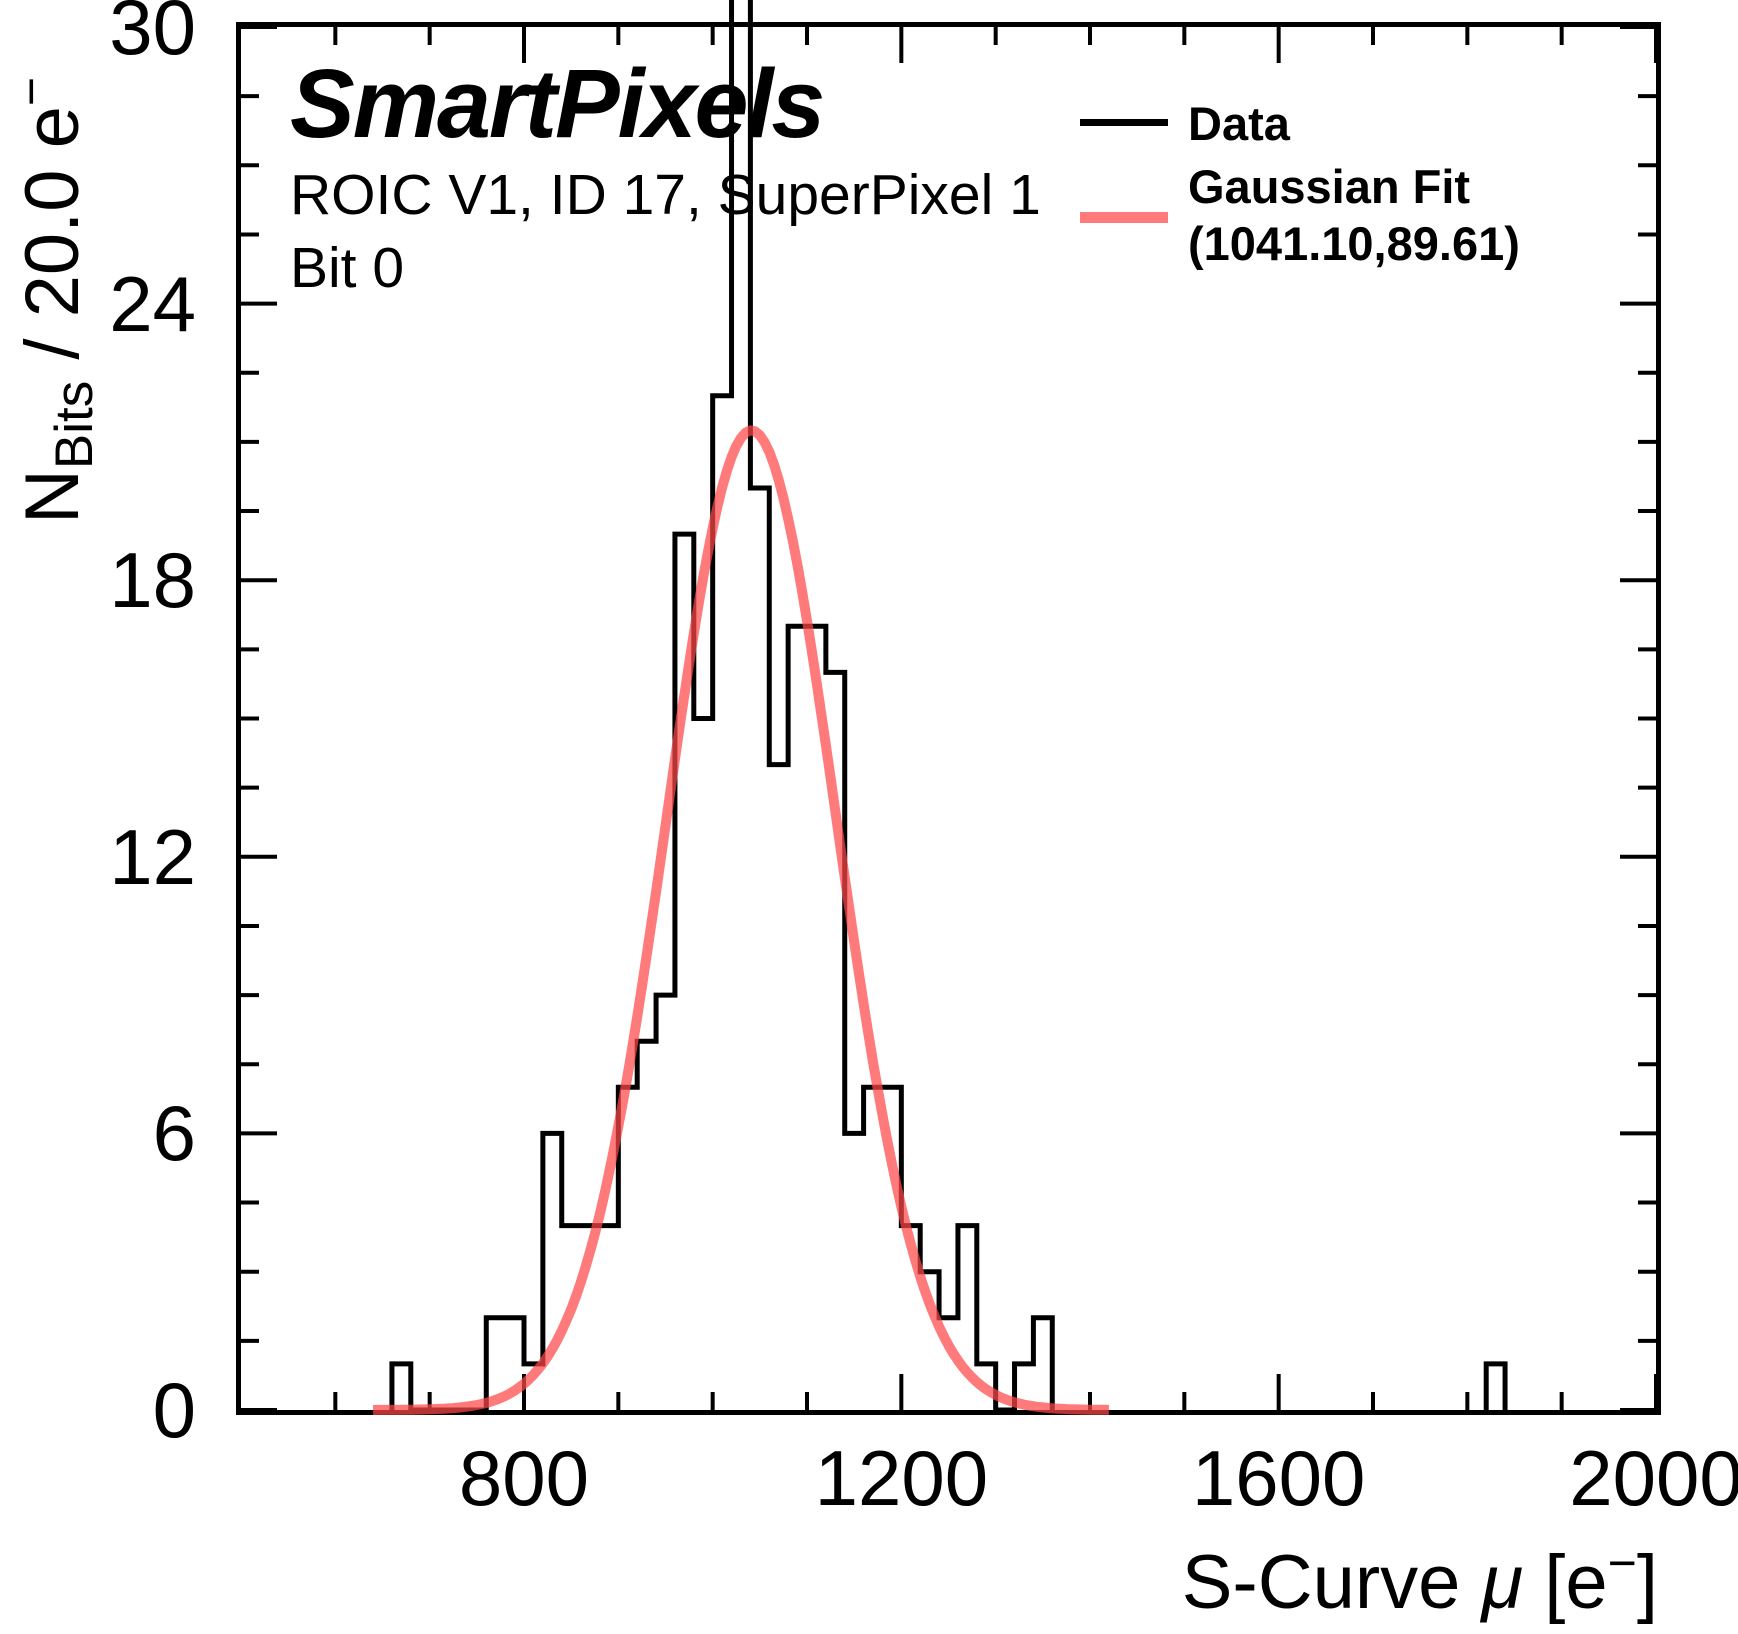 The image size is (1738, 1634). What do you see at coordinates (52, 496) in the screenshot?
I see `y-axis-title-symbol: N` at bounding box center [52, 496].